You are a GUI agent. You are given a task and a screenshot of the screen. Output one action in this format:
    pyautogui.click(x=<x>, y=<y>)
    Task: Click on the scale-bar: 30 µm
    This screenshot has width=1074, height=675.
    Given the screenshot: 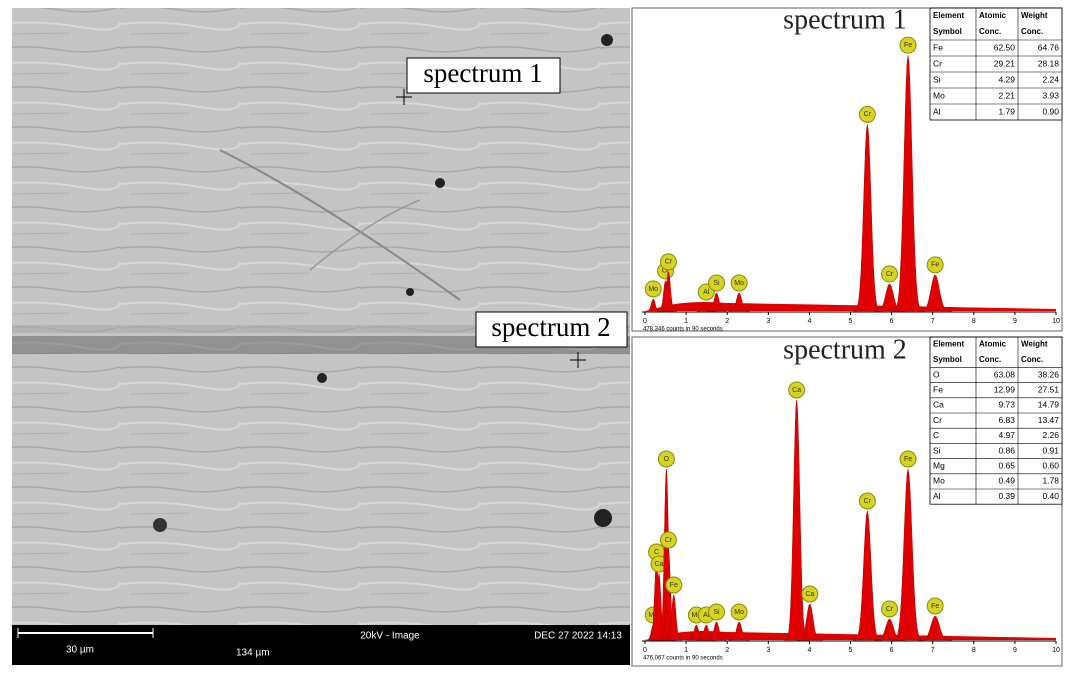 What is the action you would take?
    pyautogui.click(x=80, y=650)
    